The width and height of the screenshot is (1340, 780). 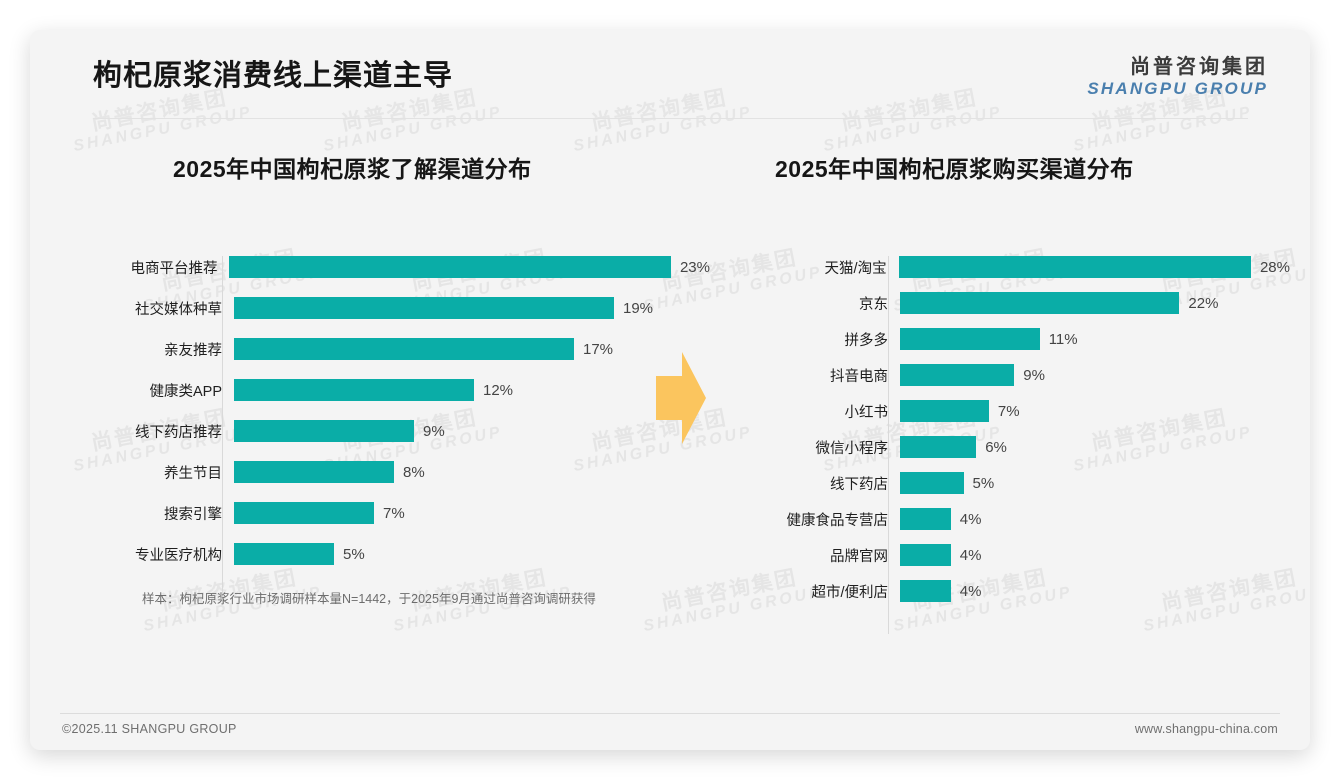 I want to click on bar-row: 抖音电商 9%, so click(x=1010, y=375).